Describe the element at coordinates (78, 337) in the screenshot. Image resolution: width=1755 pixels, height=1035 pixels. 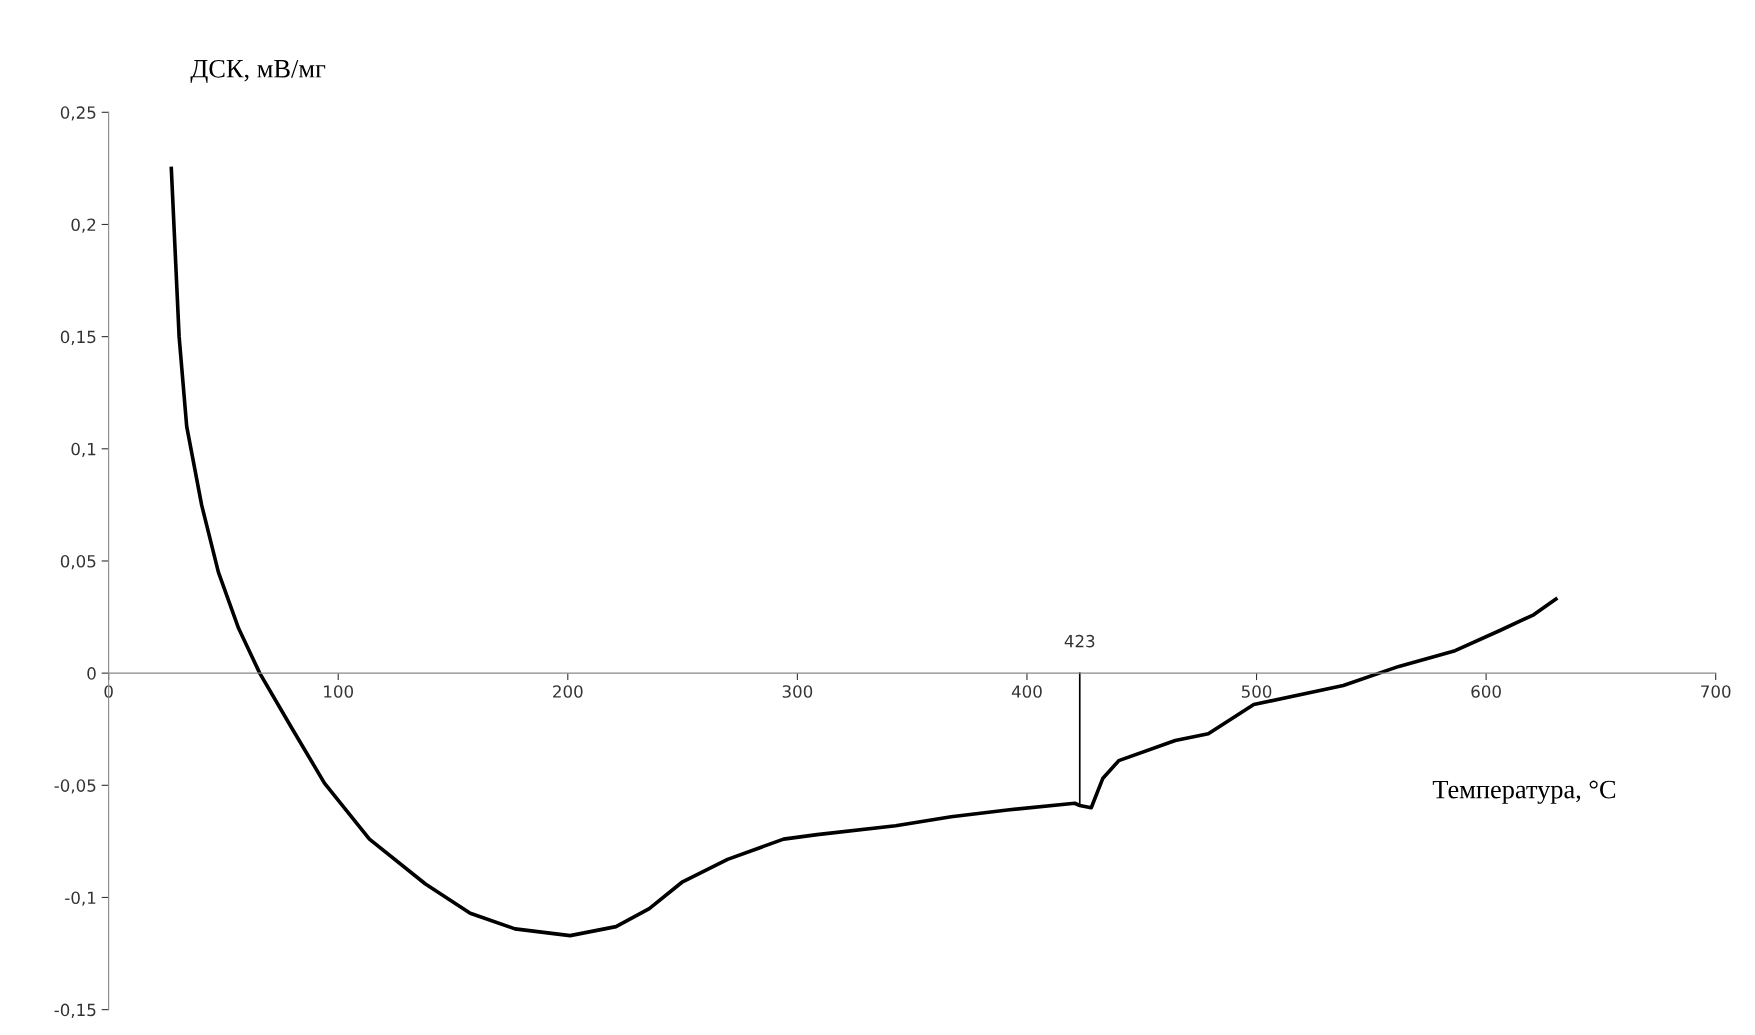
I see `y-tick-label: 0,15` at that location.